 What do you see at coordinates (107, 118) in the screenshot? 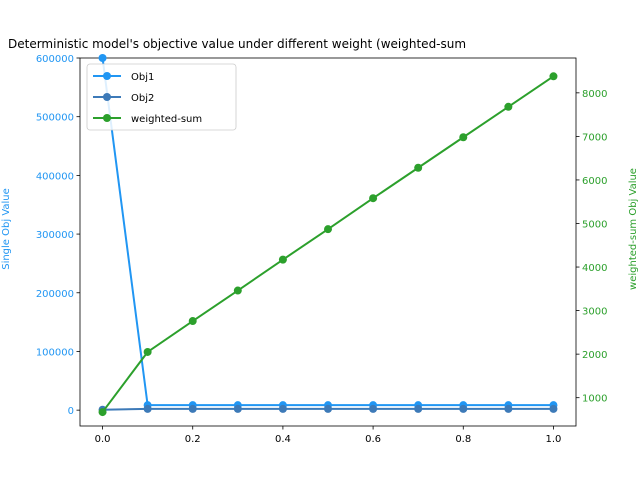
I see `legend-marker-weighted-sum` at bounding box center [107, 118].